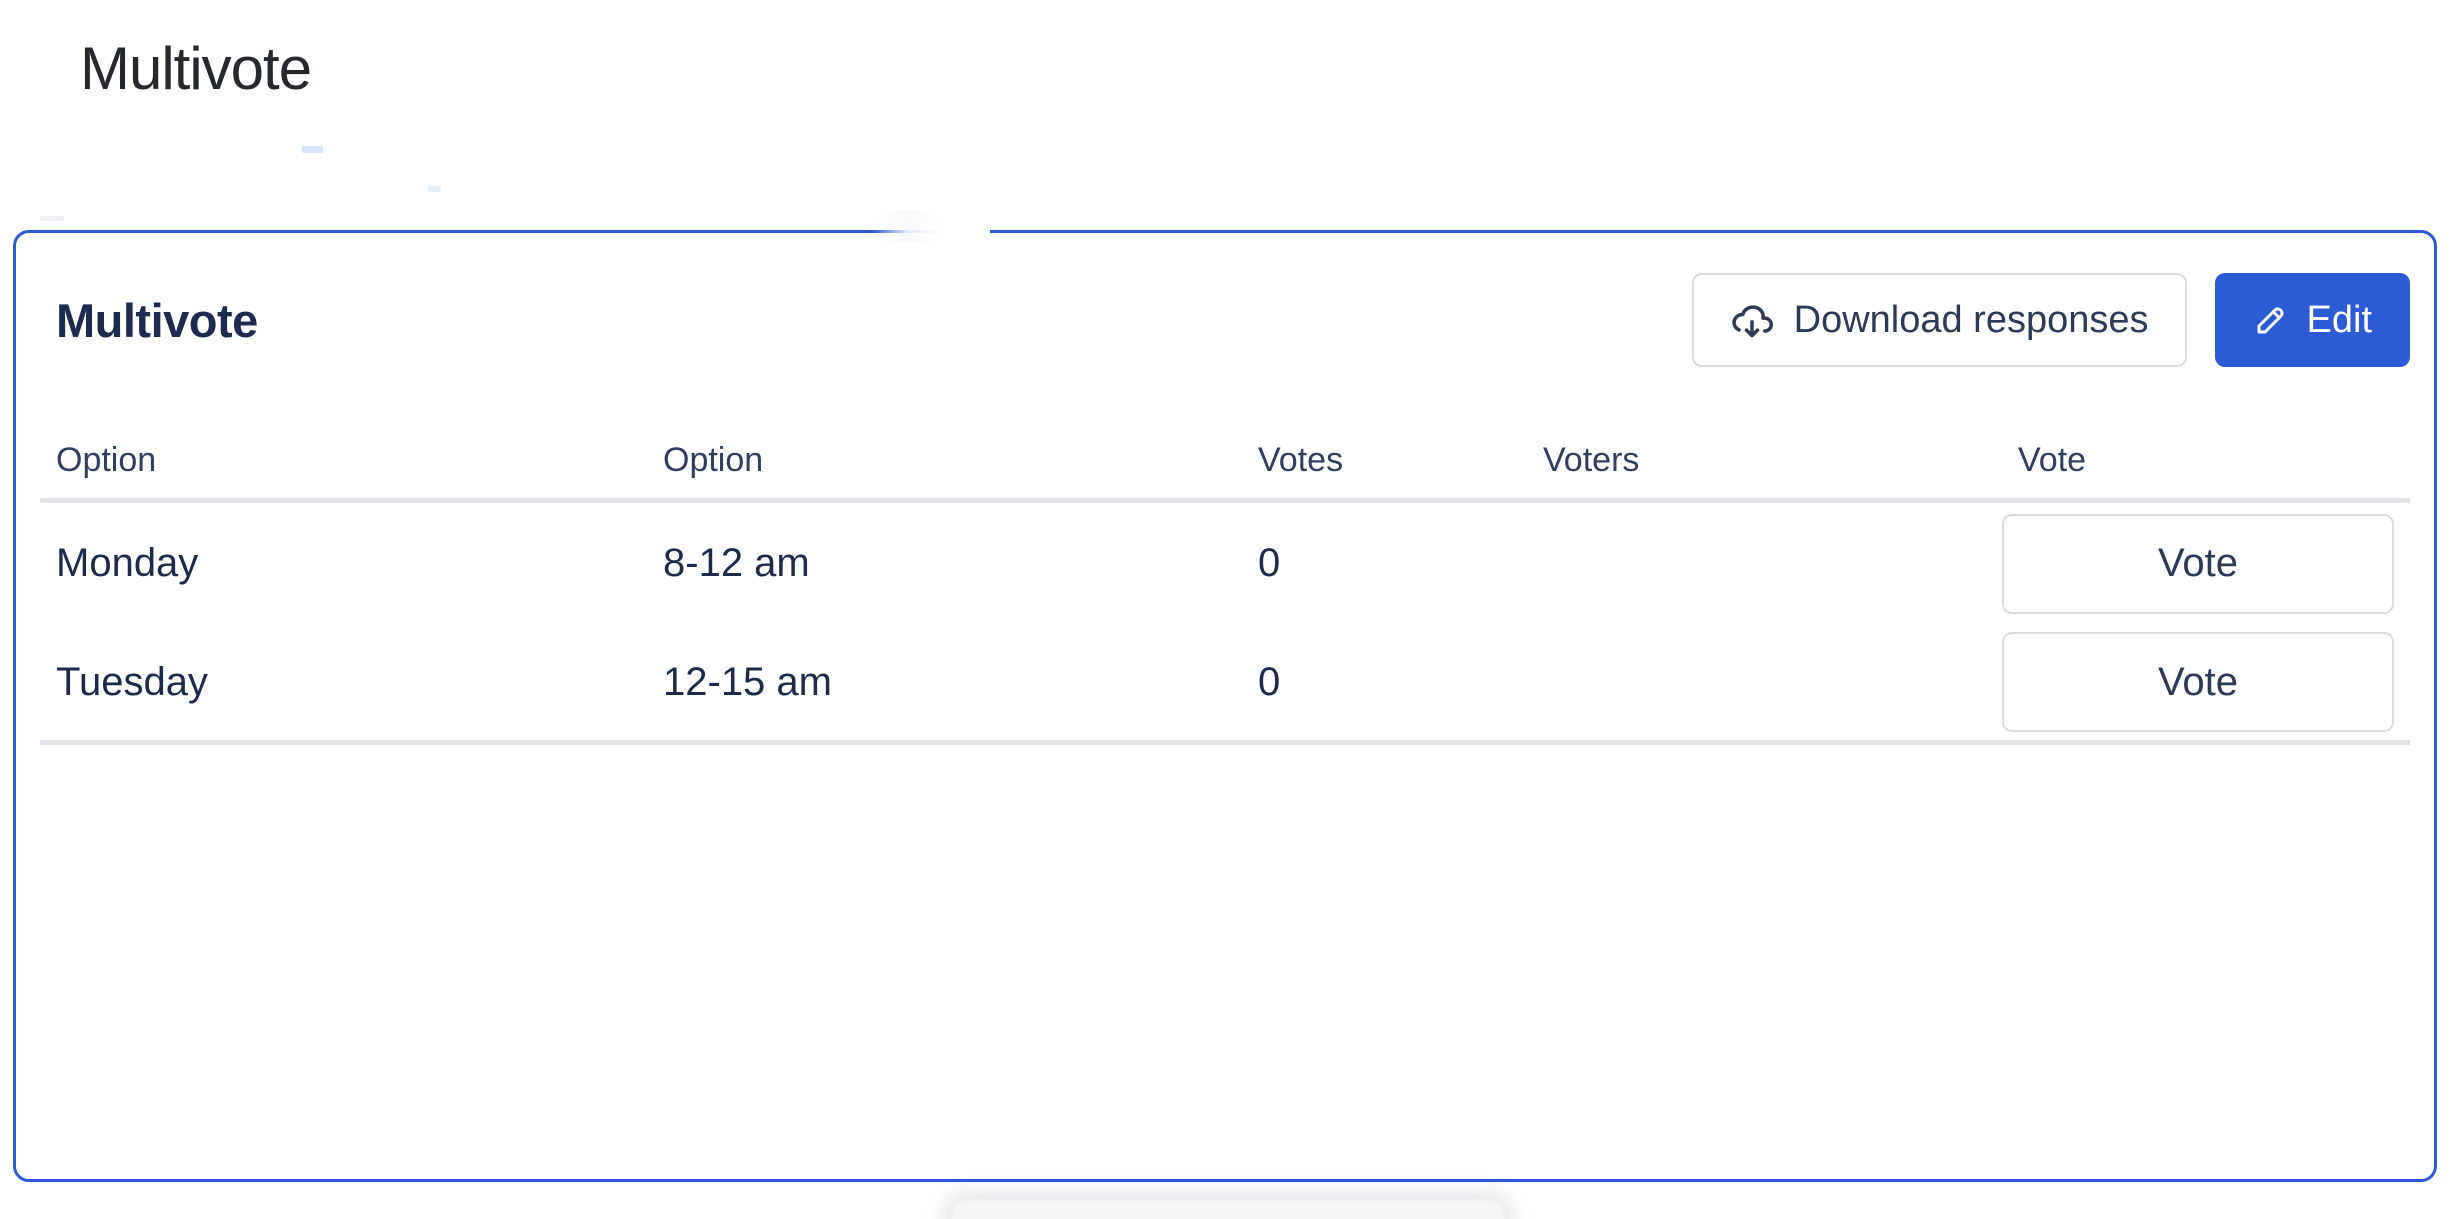 This screenshot has width=2453, height=1219. Describe the element at coordinates (157, 320) in the screenshot. I see `card-title: Multivote` at that location.